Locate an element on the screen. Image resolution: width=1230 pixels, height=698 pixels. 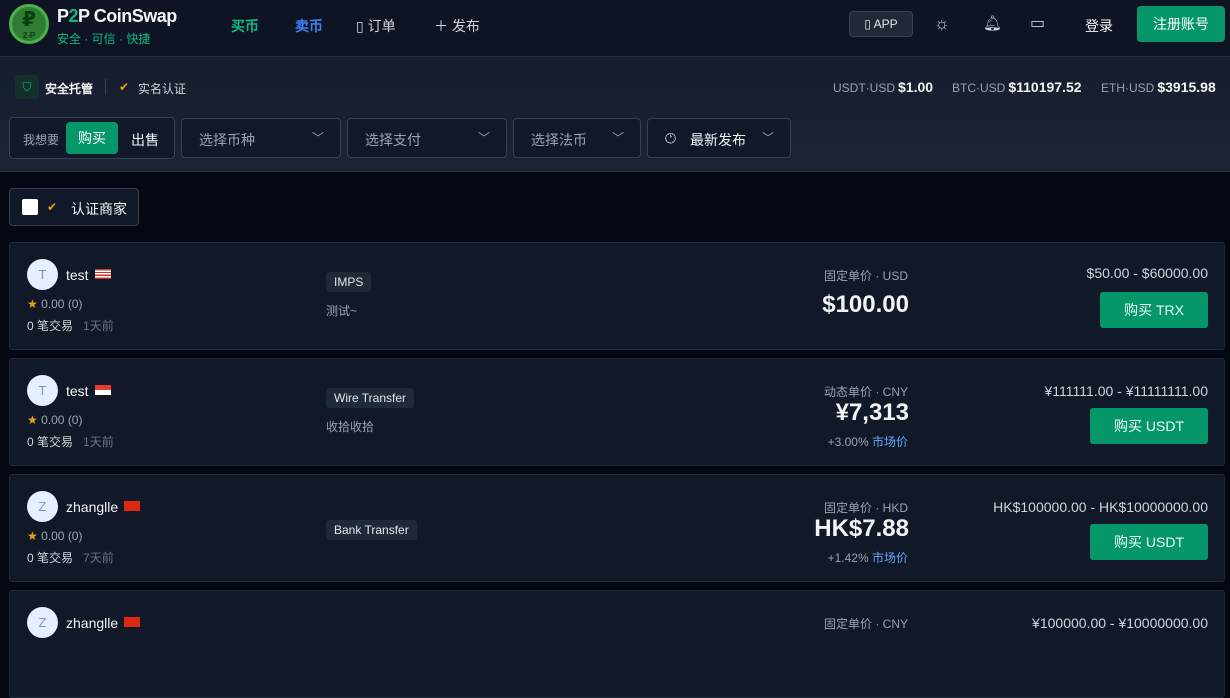
ticker-eth: ETH·USD $3915.98 is located at coordinates (1158, 87).